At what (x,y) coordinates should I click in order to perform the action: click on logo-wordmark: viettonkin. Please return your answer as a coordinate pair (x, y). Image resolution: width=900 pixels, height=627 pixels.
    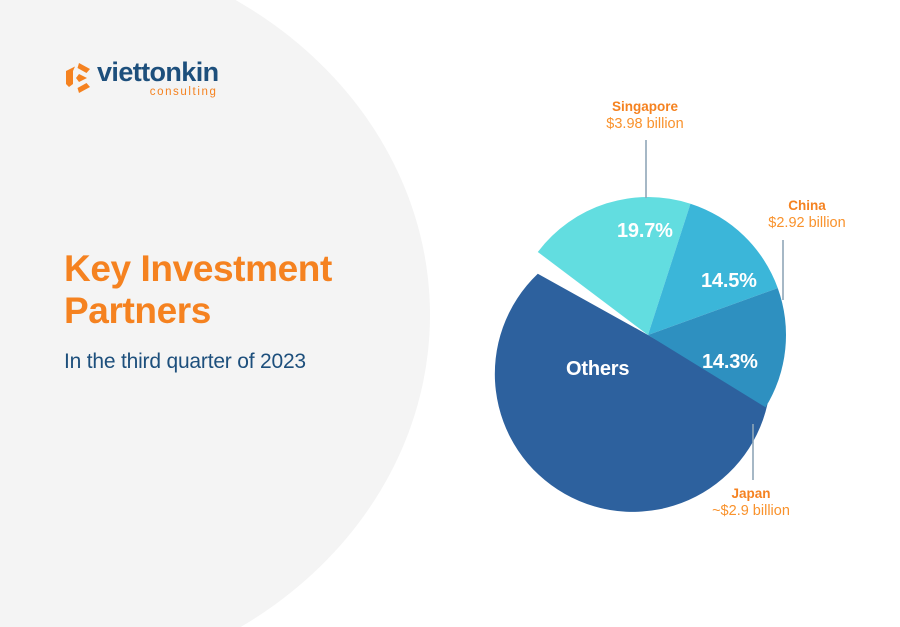
    Looking at the image, I should click on (158, 72).